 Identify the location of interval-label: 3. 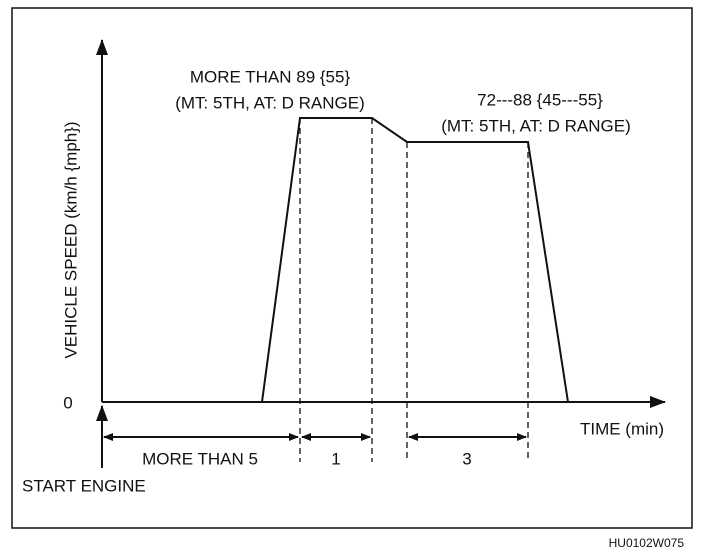
(466, 458).